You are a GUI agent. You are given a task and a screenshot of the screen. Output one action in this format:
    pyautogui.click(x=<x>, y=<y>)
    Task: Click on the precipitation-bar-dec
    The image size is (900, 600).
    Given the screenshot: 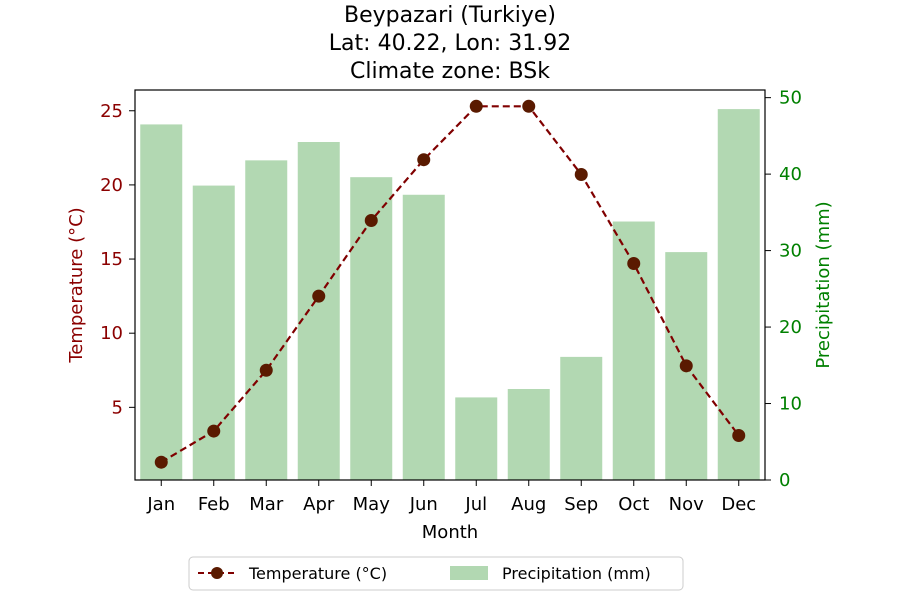 What is the action you would take?
    pyautogui.click(x=738, y=294)
    